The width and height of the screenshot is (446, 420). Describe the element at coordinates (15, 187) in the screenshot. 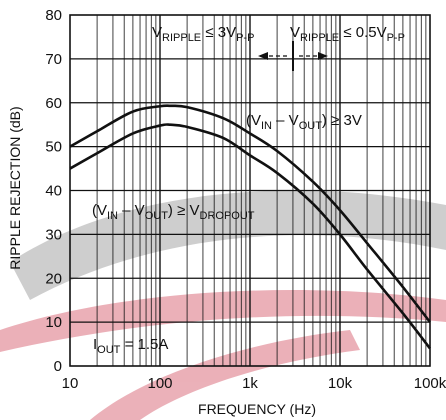

I see `y-axis-label: RIPPLE REJECTION (dB)` at that location.